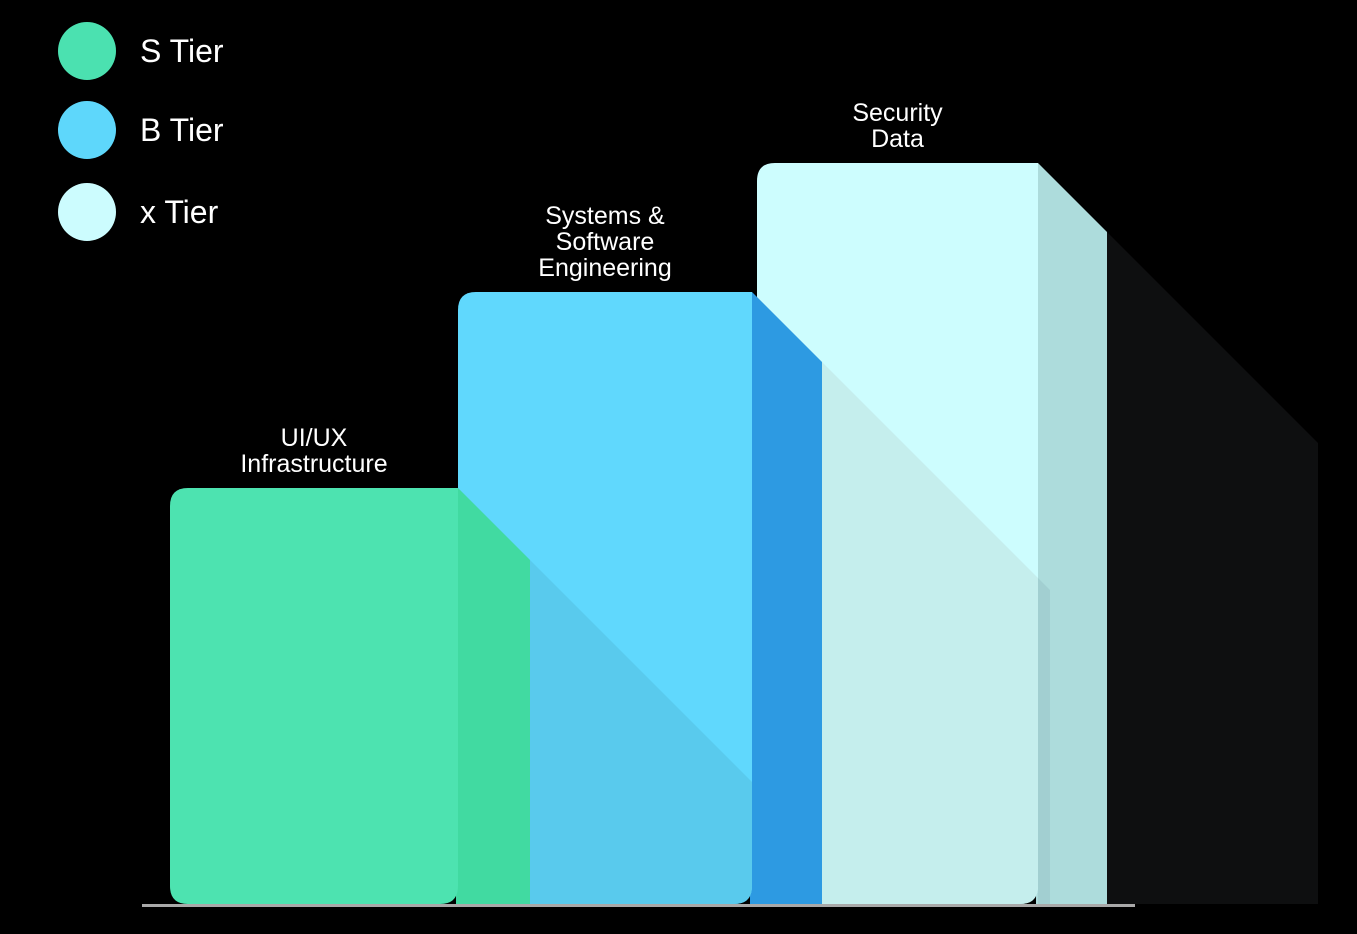  What do you see at coordinates (786, 598) in the screenshot?
I see `bar-systems-software-engineering-side-face` at bounding box center [786, 598].